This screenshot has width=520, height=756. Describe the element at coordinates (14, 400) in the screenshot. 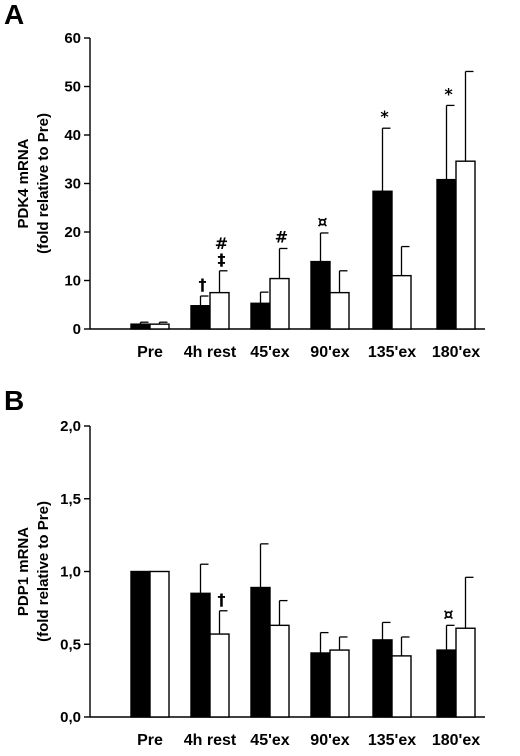

I see `panel-letter: B` at that location.